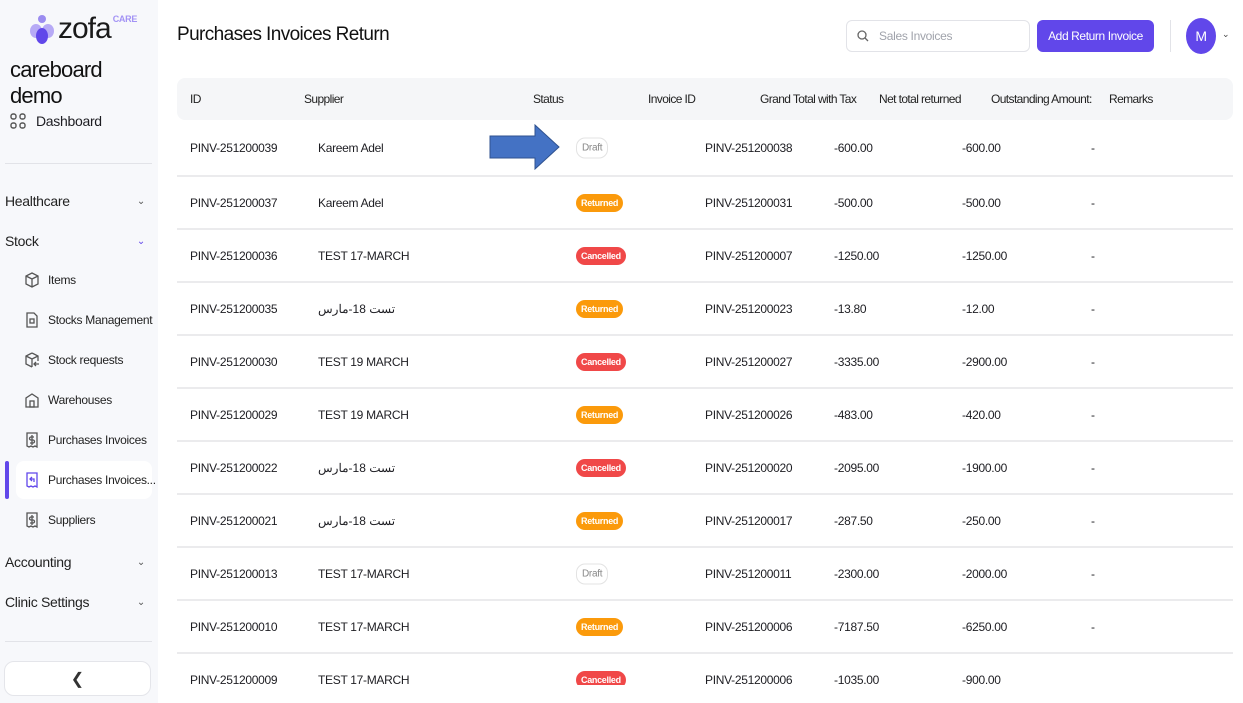  Describe the element at coordinates (850, 308) in the screenshot. I see `cell-grand-total: -13.80` at that location.